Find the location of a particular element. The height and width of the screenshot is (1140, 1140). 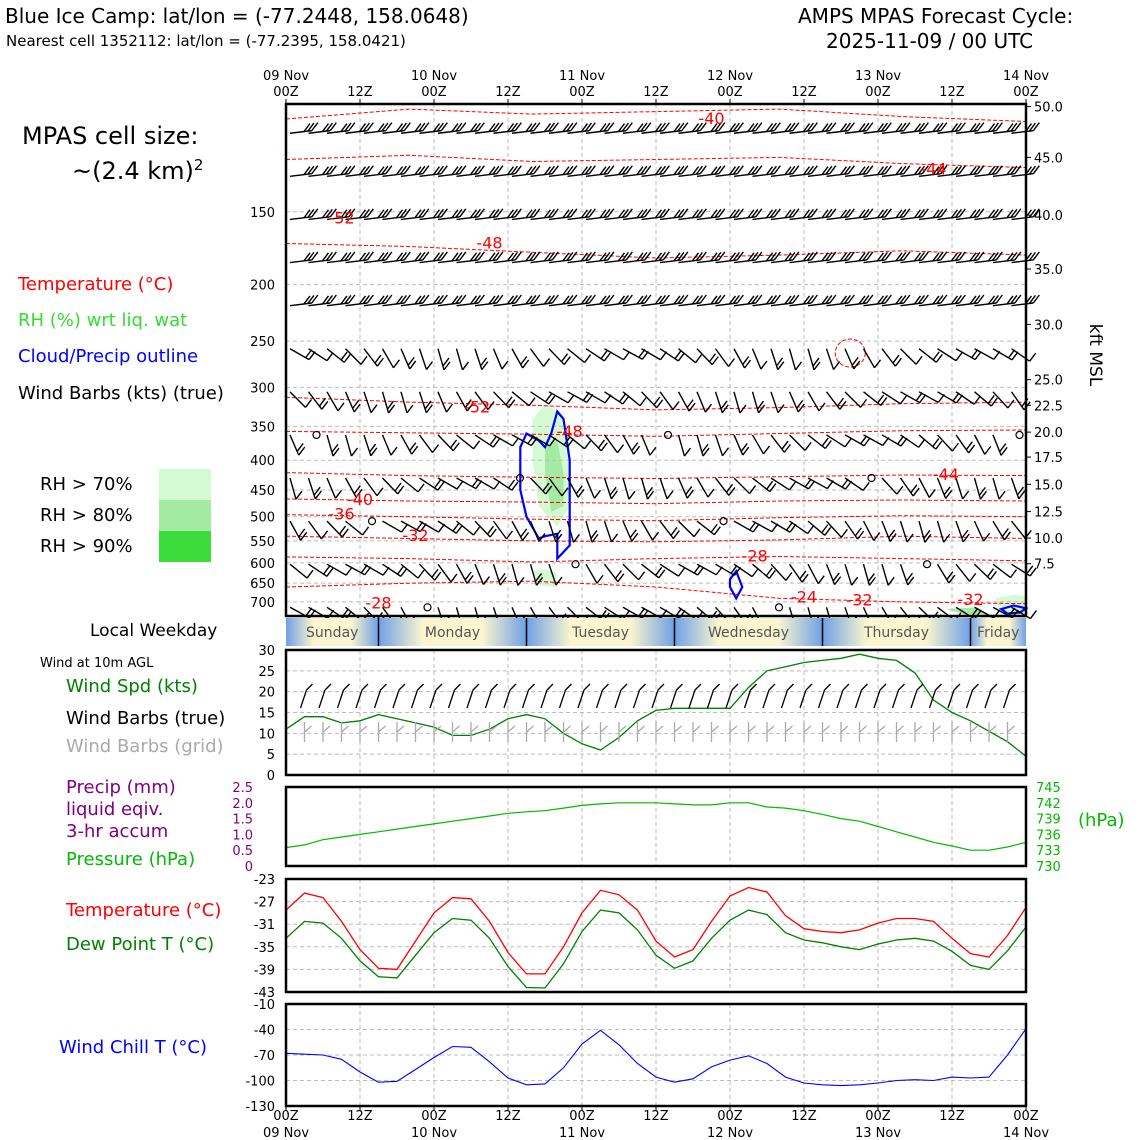

cloud-outline is located at coordinates (545, 485).